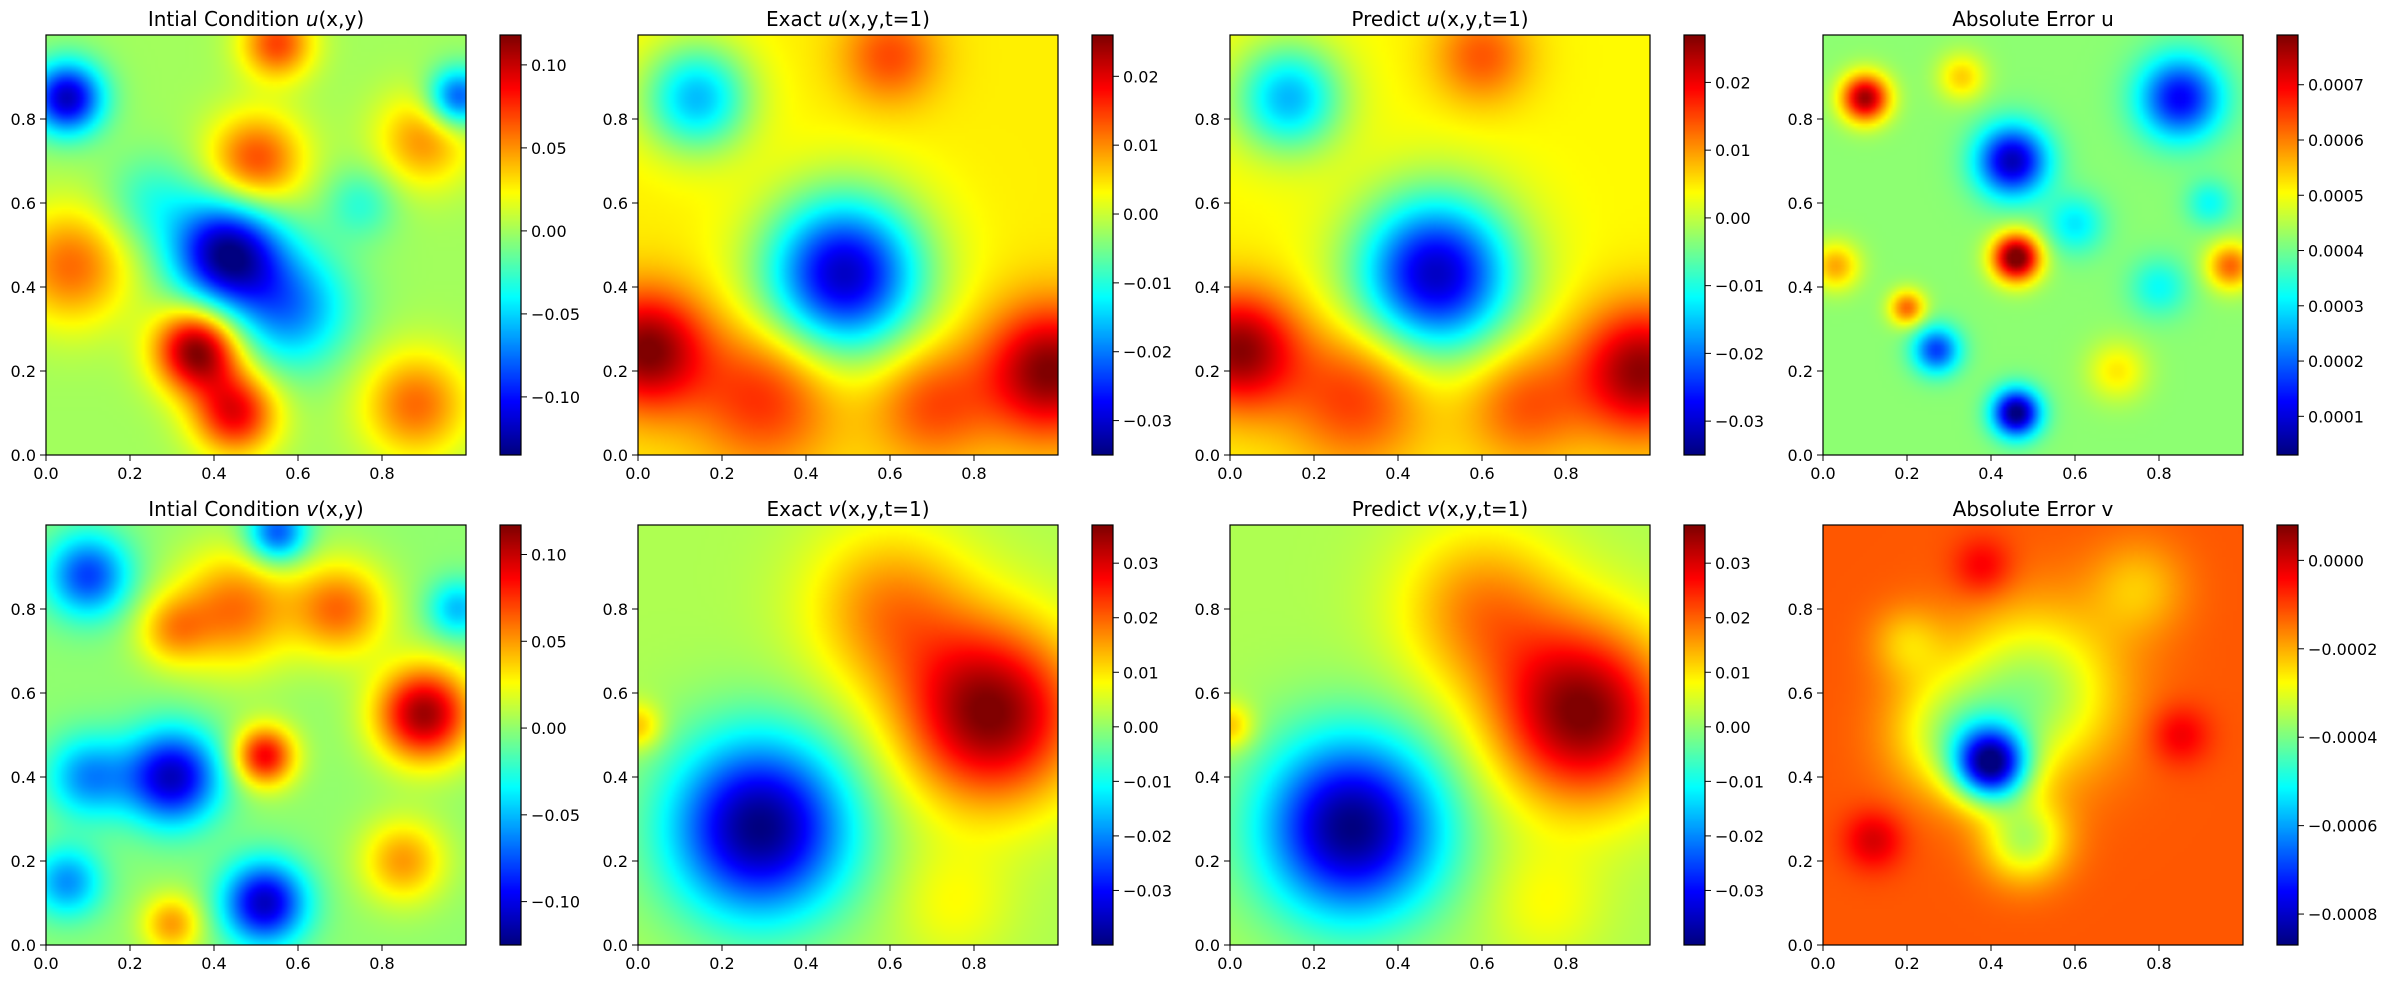 This screenshot has width=2387, height=984. Describe the element at coordinates (555, 815) in the screenshot. I see `colorbar-tick-label: −0.05` at that location.